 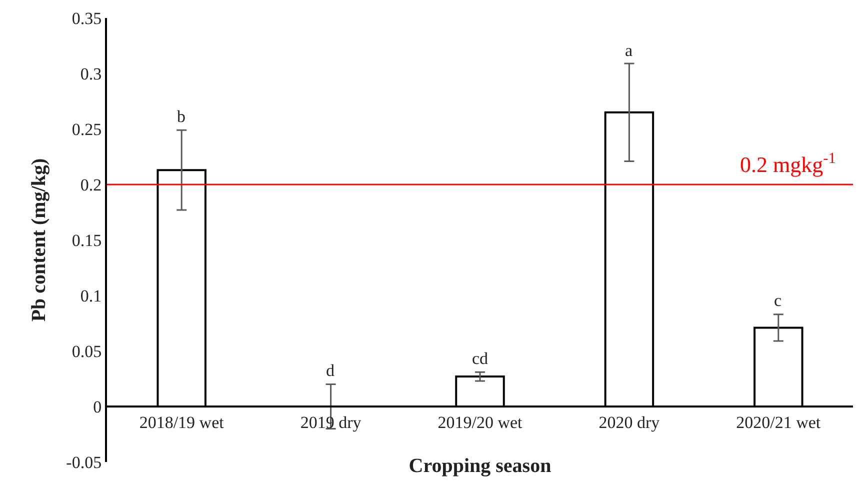 I want to click on y-tick-label: 0, so click(x=97, y=406).